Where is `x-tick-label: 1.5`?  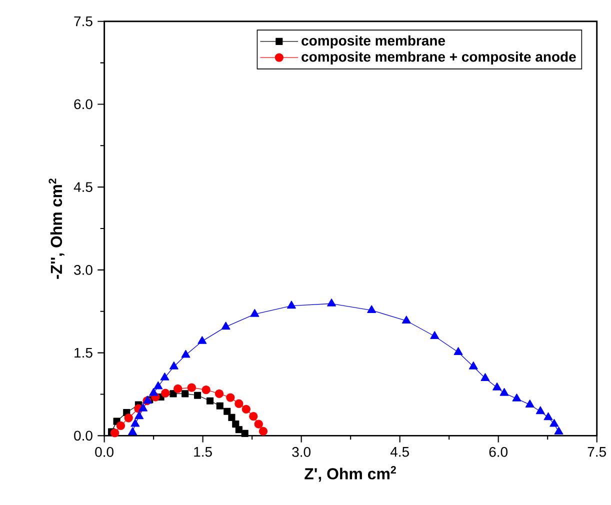
x-tick-label: 1.5 is located at coordinates (203, 452).